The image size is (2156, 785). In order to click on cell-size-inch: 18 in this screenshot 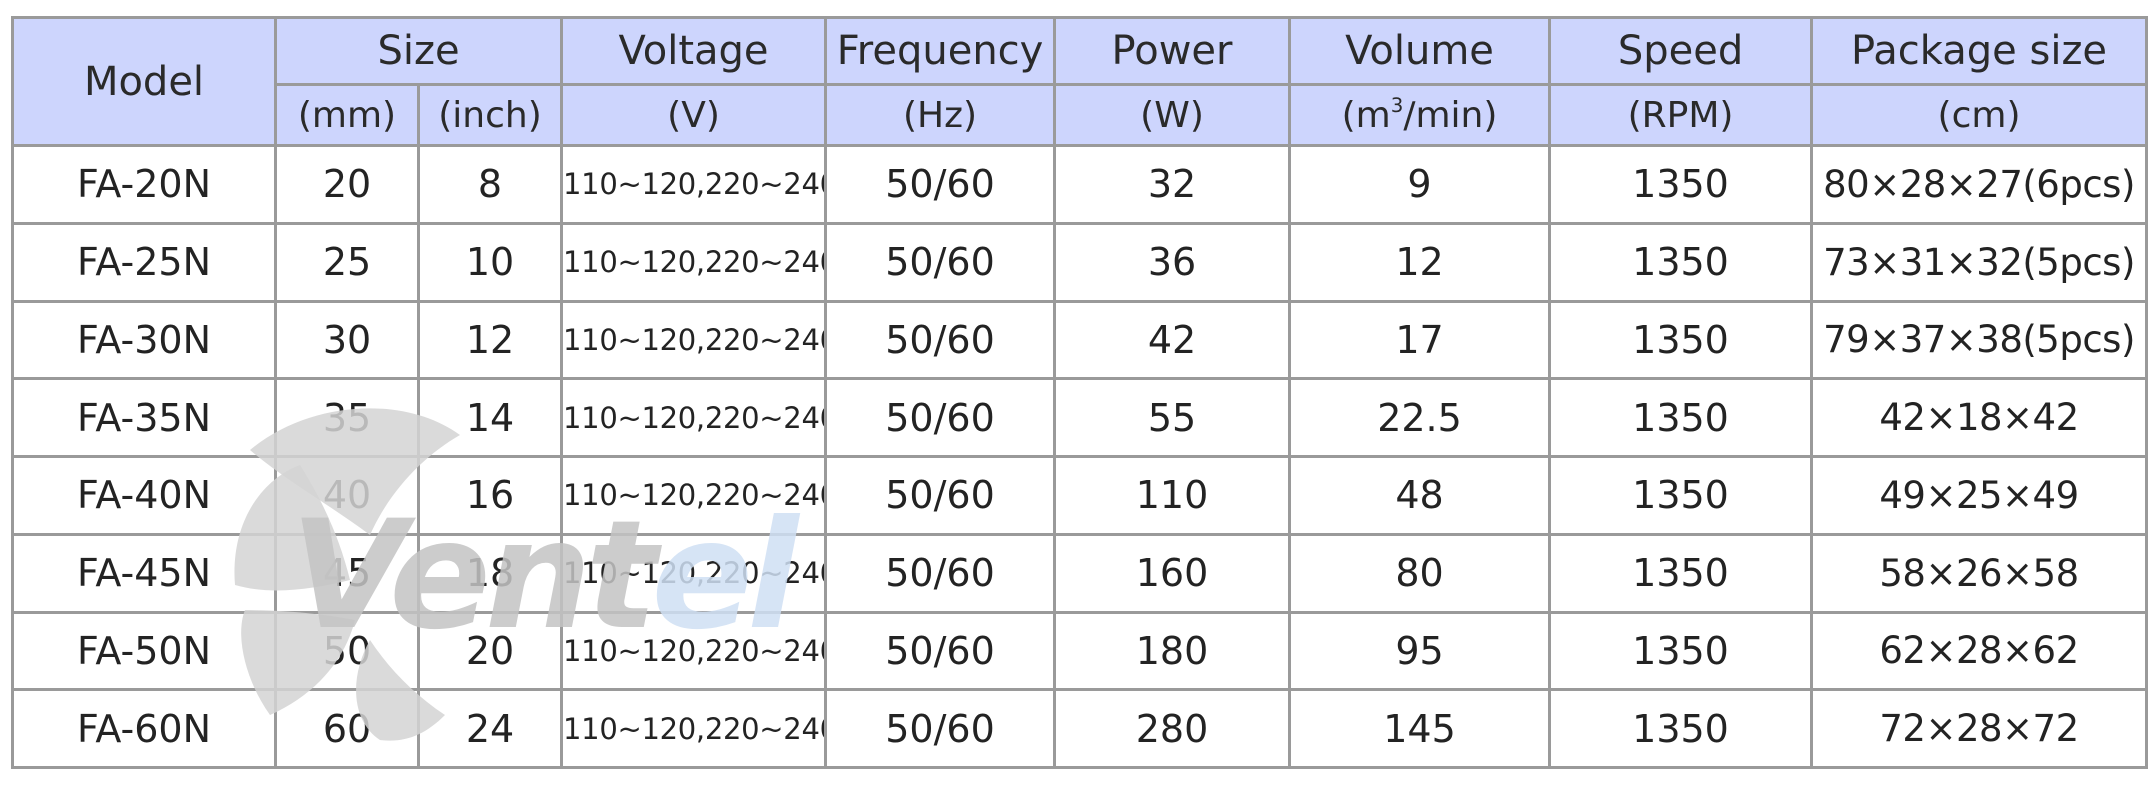, I will do `click(490, 573)`.